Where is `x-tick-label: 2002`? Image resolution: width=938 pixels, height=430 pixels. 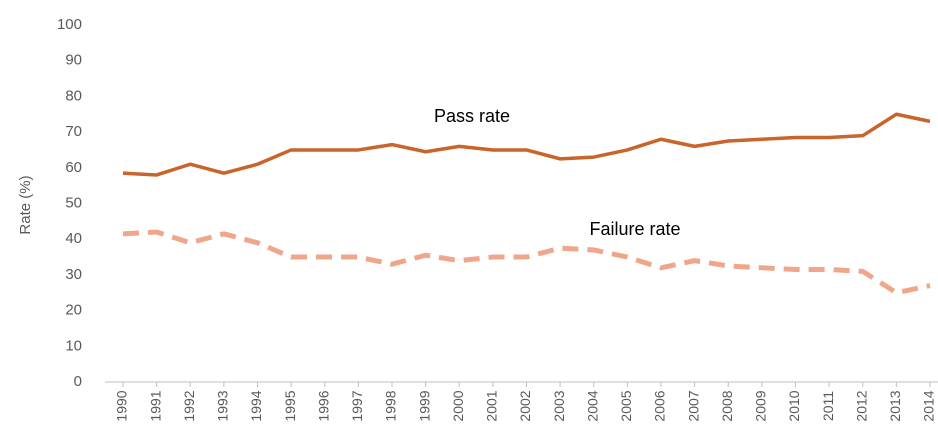 x-tick-label: 2002 is located at coordinates (525, 405).